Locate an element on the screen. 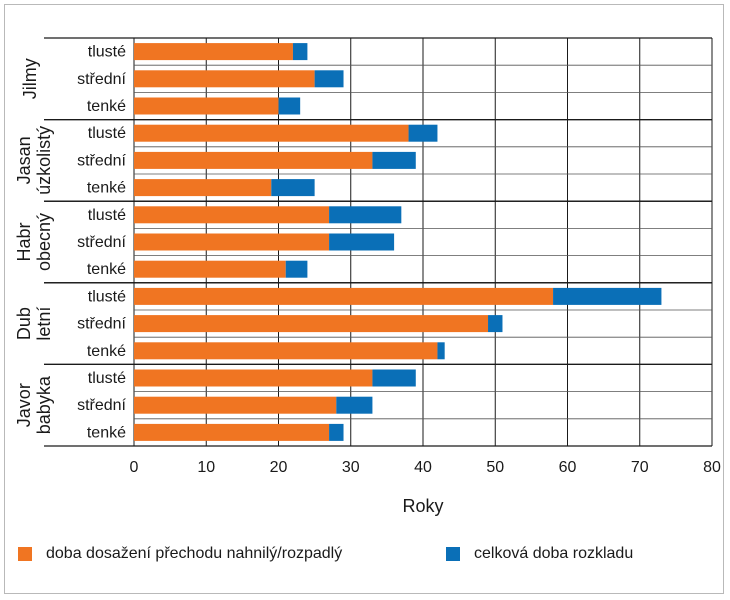 The width and height of the screenshot is (730, 600). x-tick-label-4: 40 is located at coordinates (423, 467).